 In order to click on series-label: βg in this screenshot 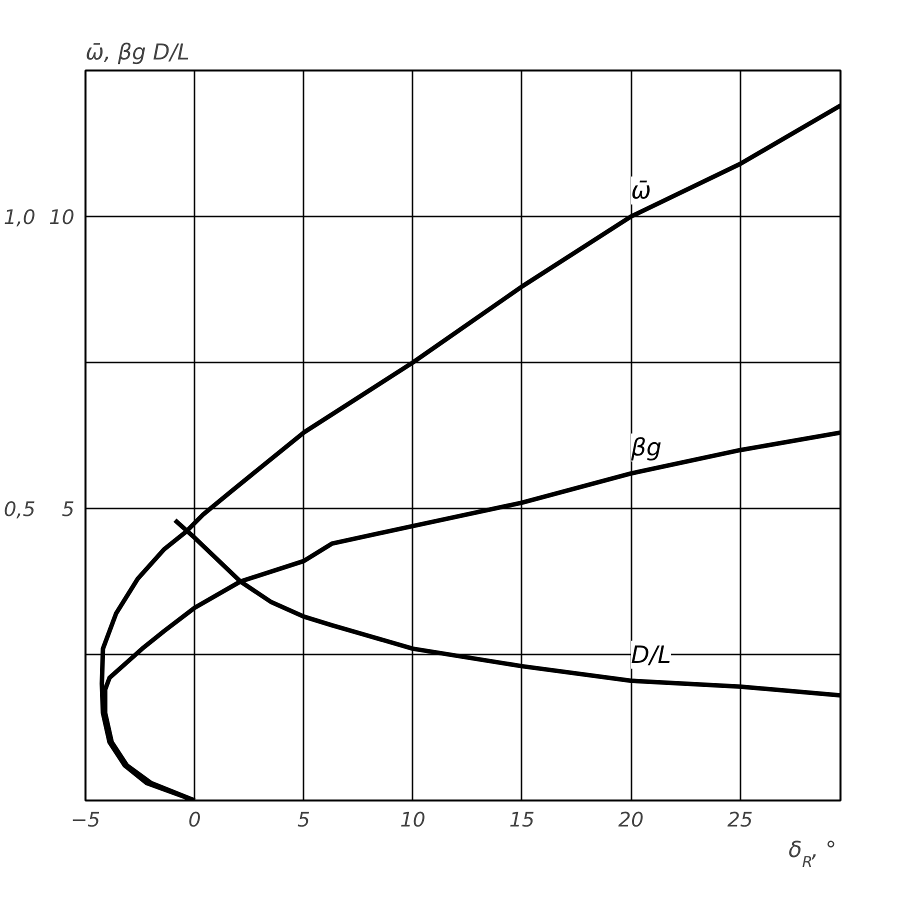, I will do `click(646, 447)`.